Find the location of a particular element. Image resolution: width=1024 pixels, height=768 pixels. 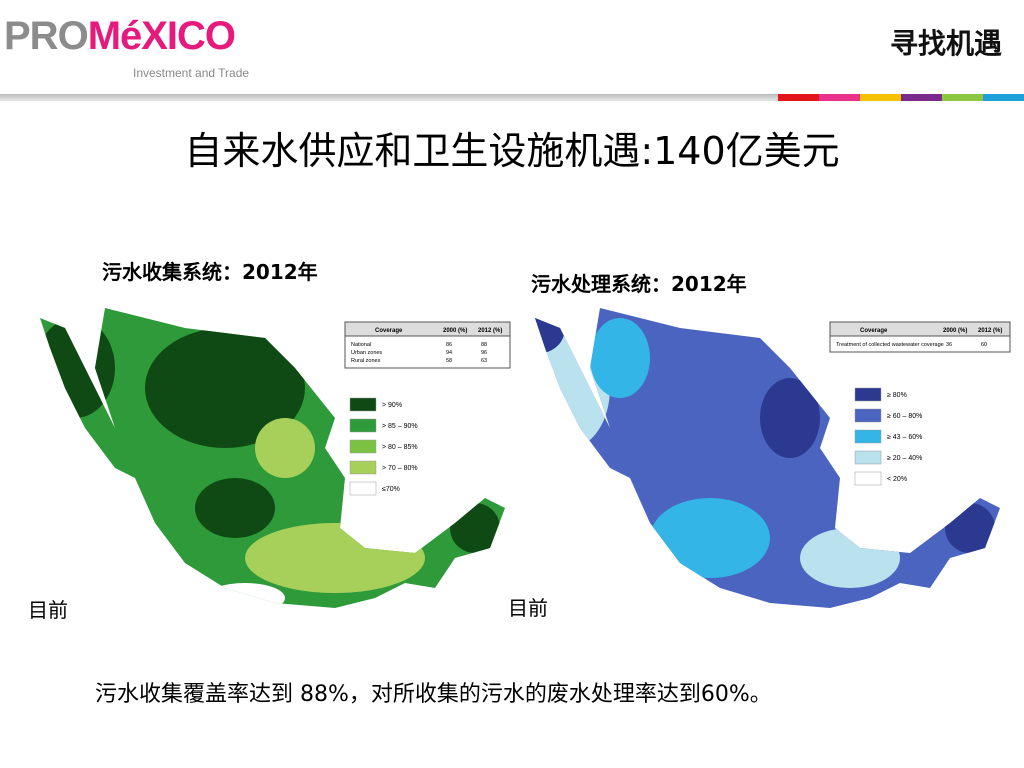

legend: > 90% > 85 – 90% > 80 – 85% > 70 – 80% ≤70% is located at coordinates (383, 446).